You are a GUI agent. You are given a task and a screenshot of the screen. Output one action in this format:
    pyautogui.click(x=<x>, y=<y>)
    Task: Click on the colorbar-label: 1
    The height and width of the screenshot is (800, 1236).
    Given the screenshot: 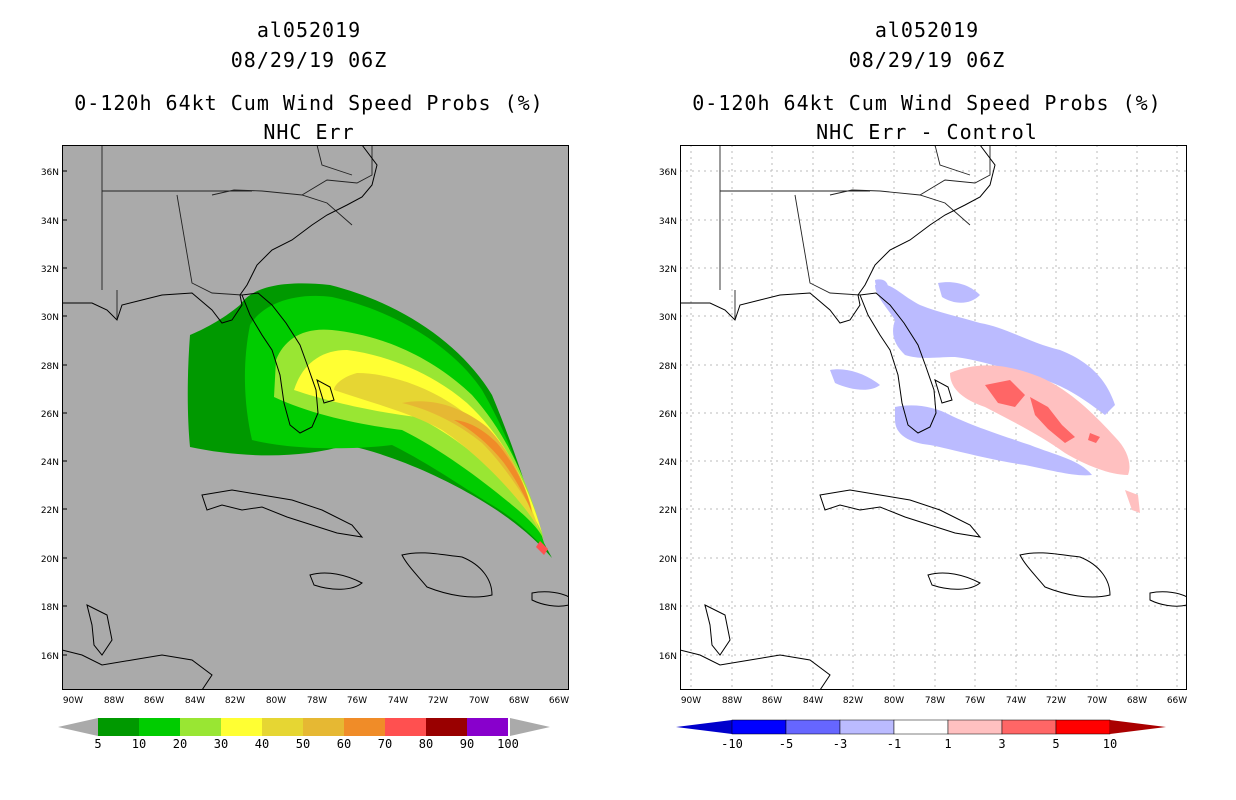 What is the action you would take?
    pyautogui.click(x=948, y=744)
    